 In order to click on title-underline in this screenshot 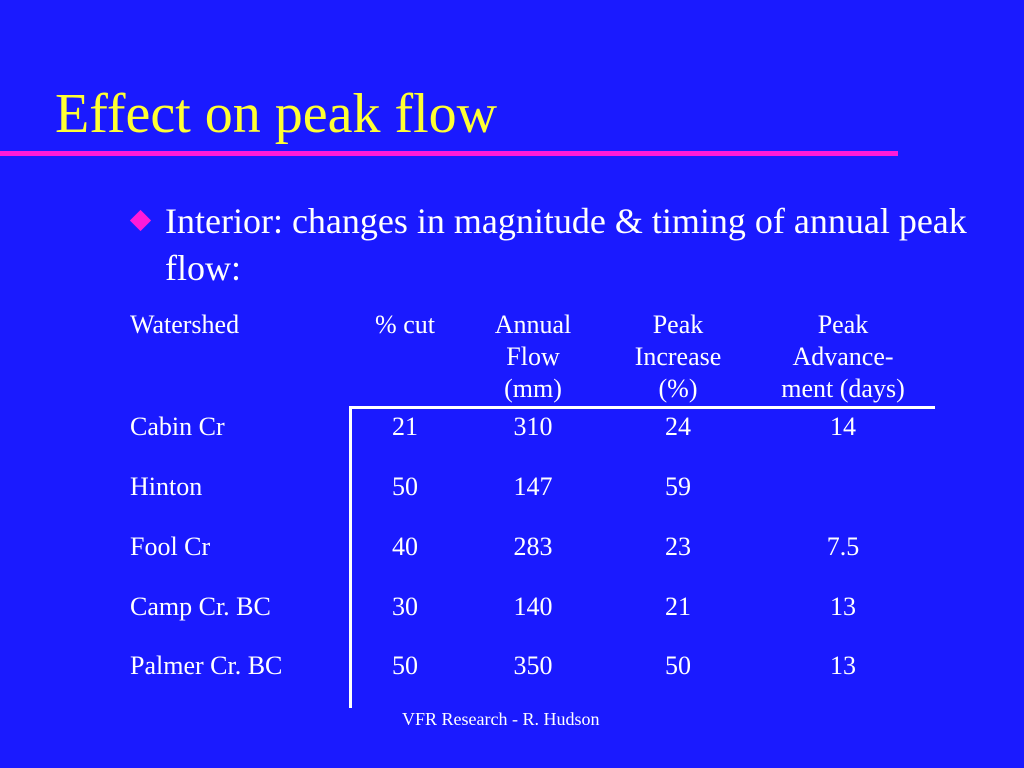, I will do `click(449, 153)`.